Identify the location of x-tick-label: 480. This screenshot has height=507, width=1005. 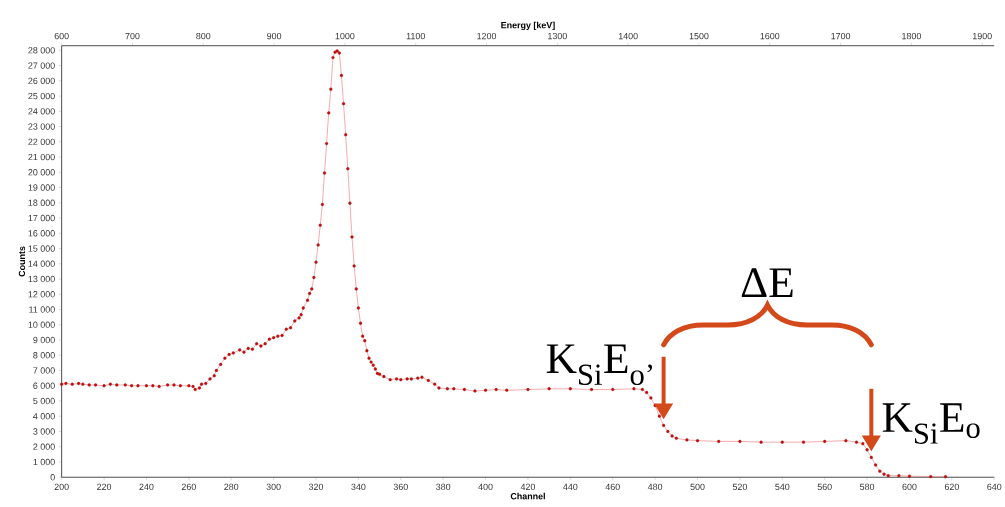
(655, 486).